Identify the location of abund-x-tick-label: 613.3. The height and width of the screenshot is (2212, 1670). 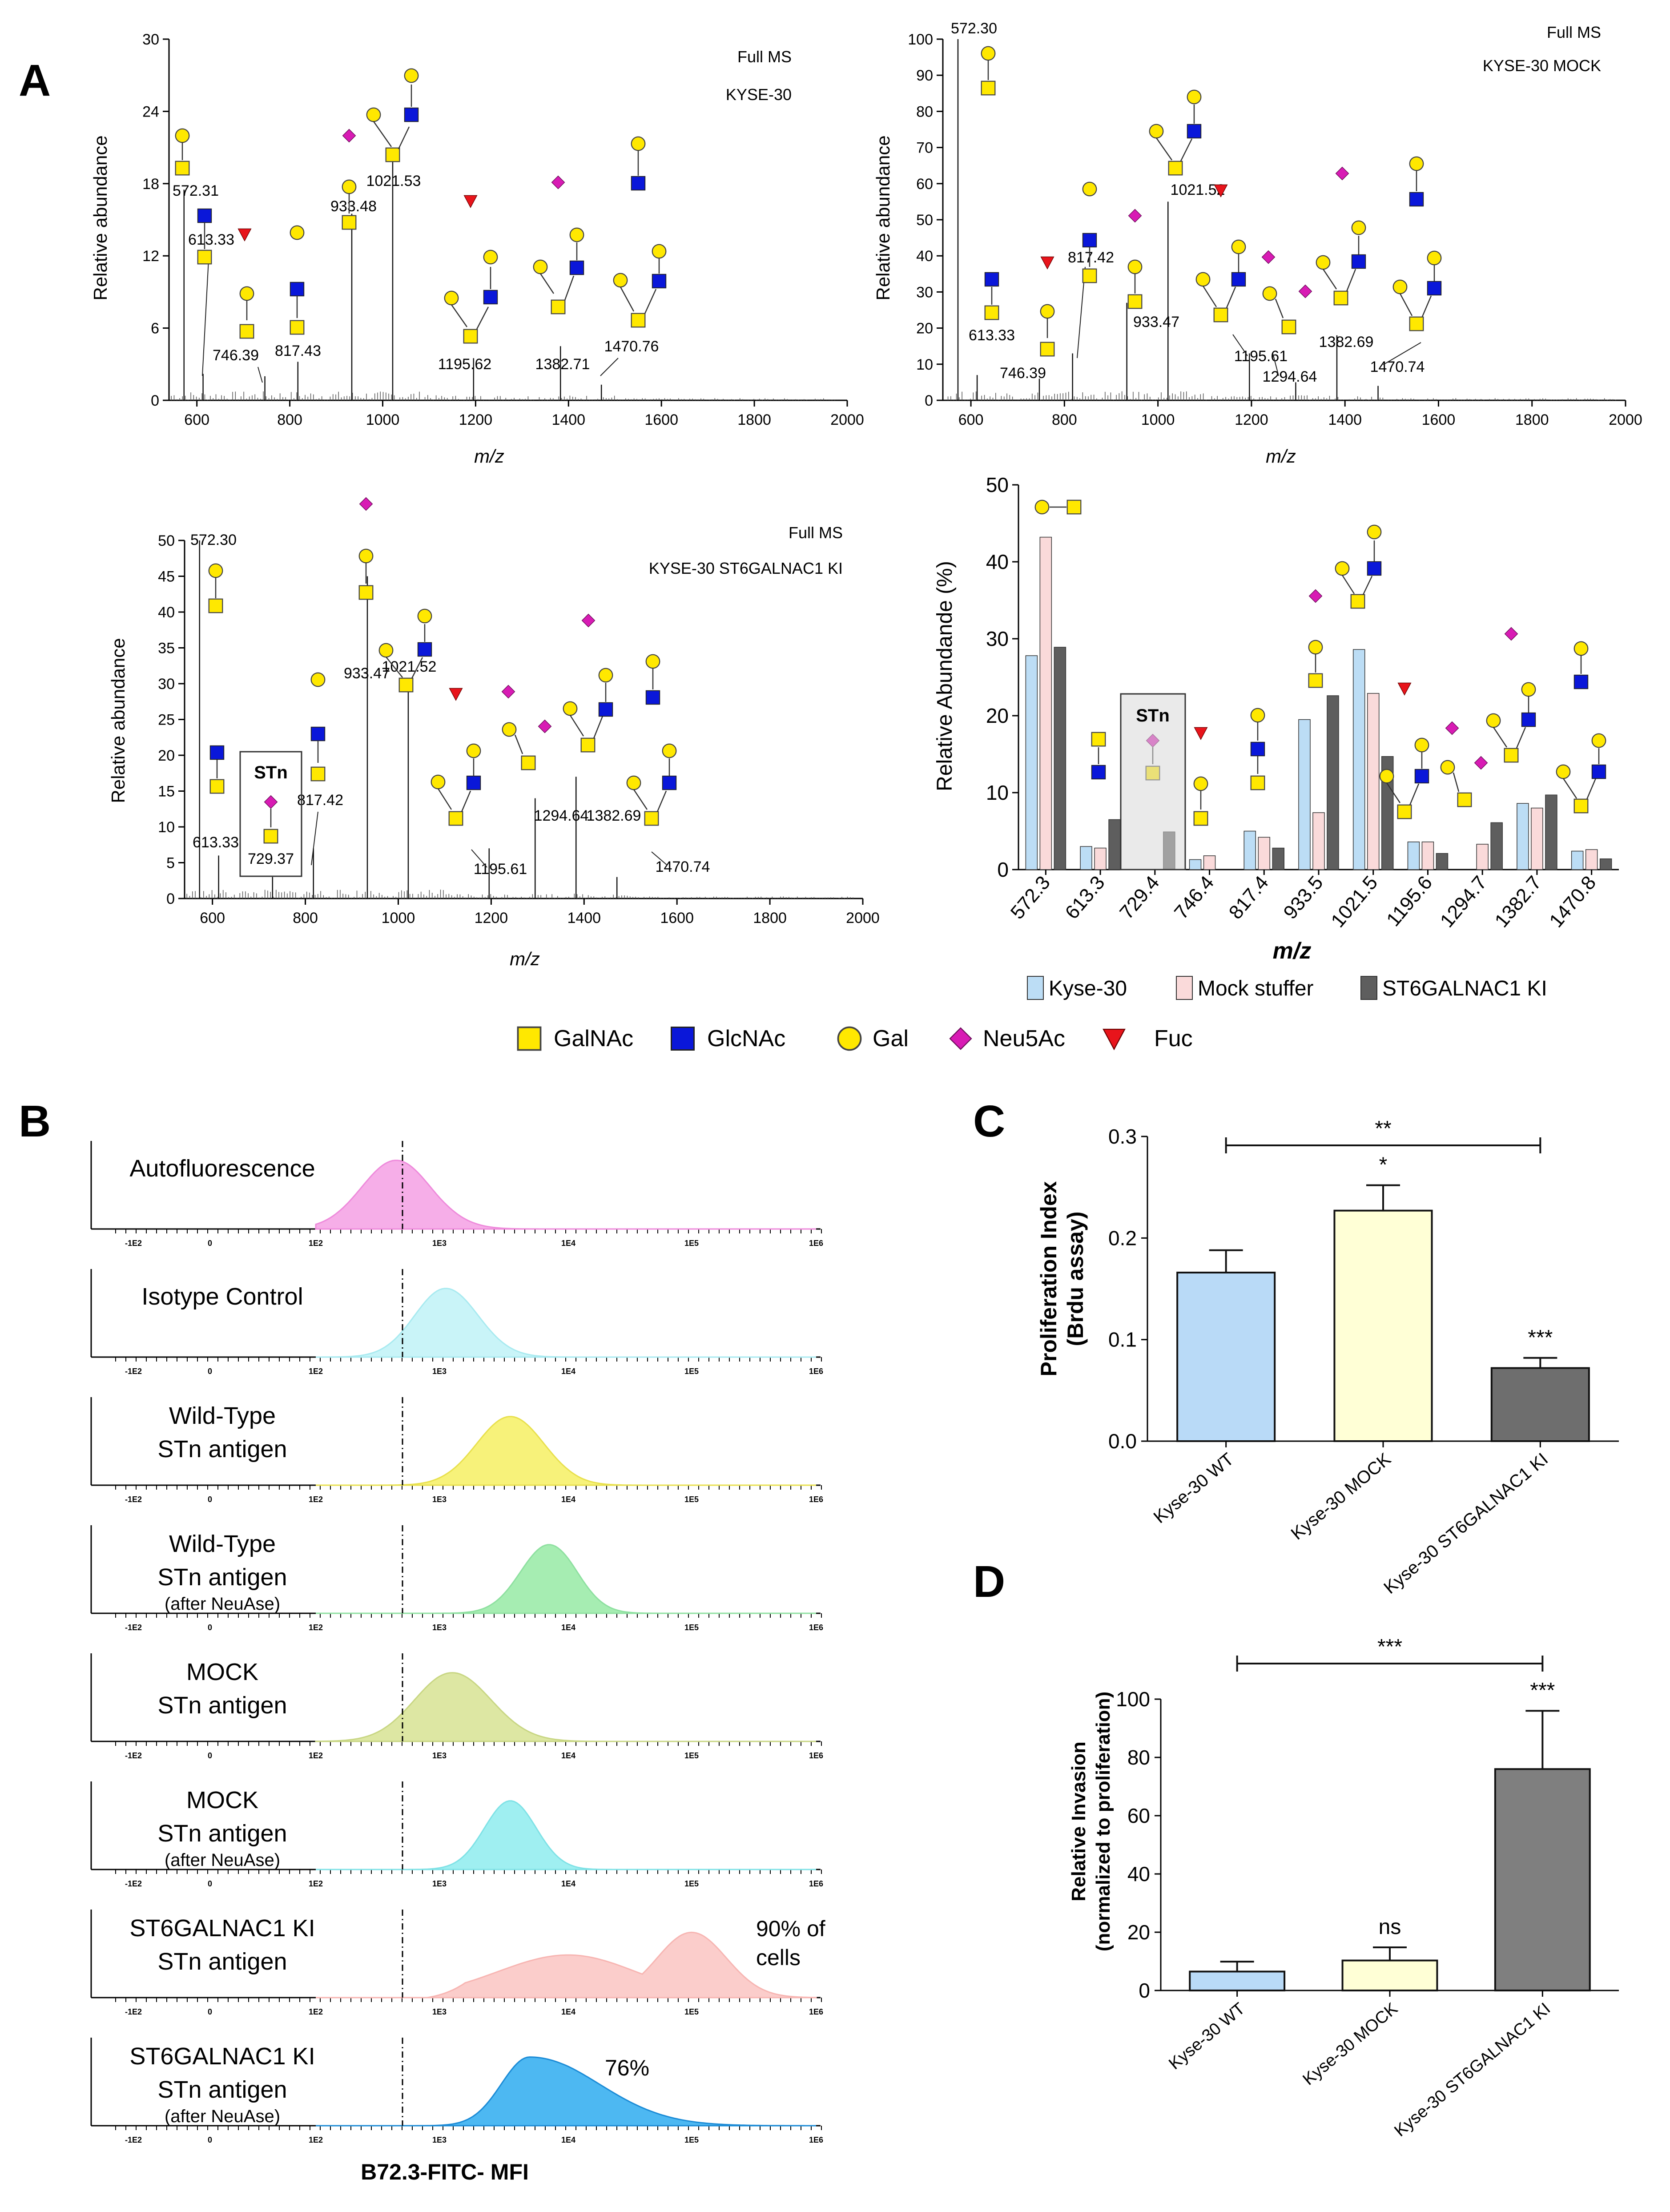
(1085, 898).